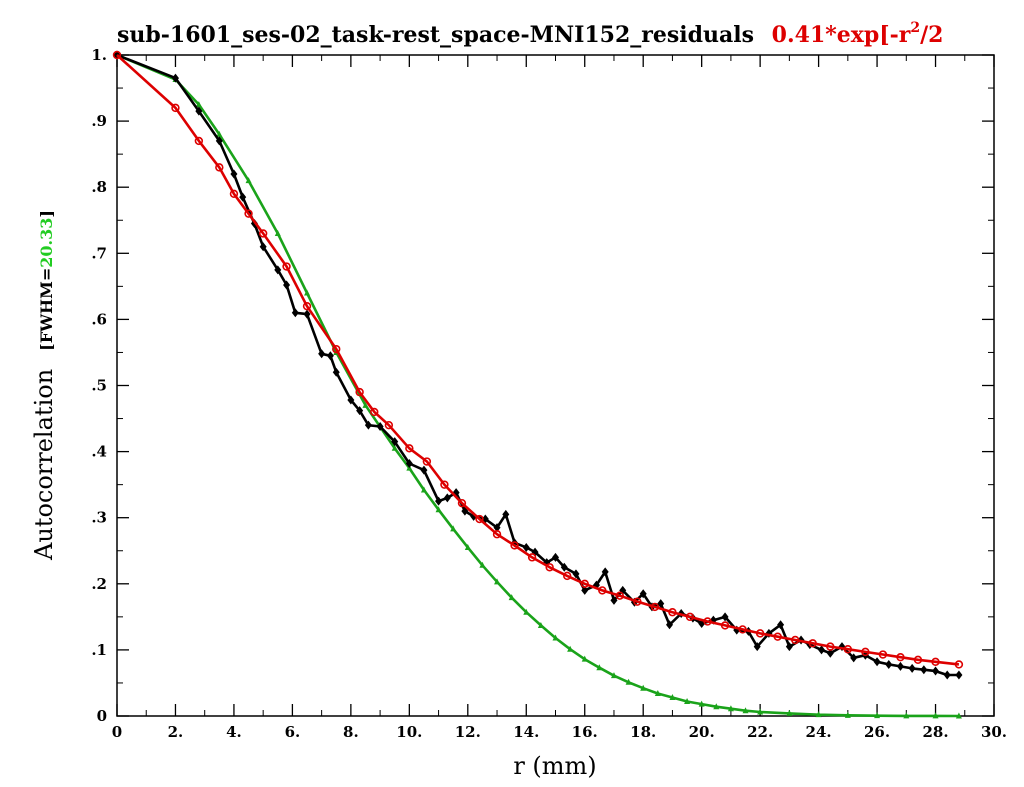  What do you see at coordinates (409, 732) in the screenshot?
I see `x-tick-label: 10.` at bounding box center [409, 732].